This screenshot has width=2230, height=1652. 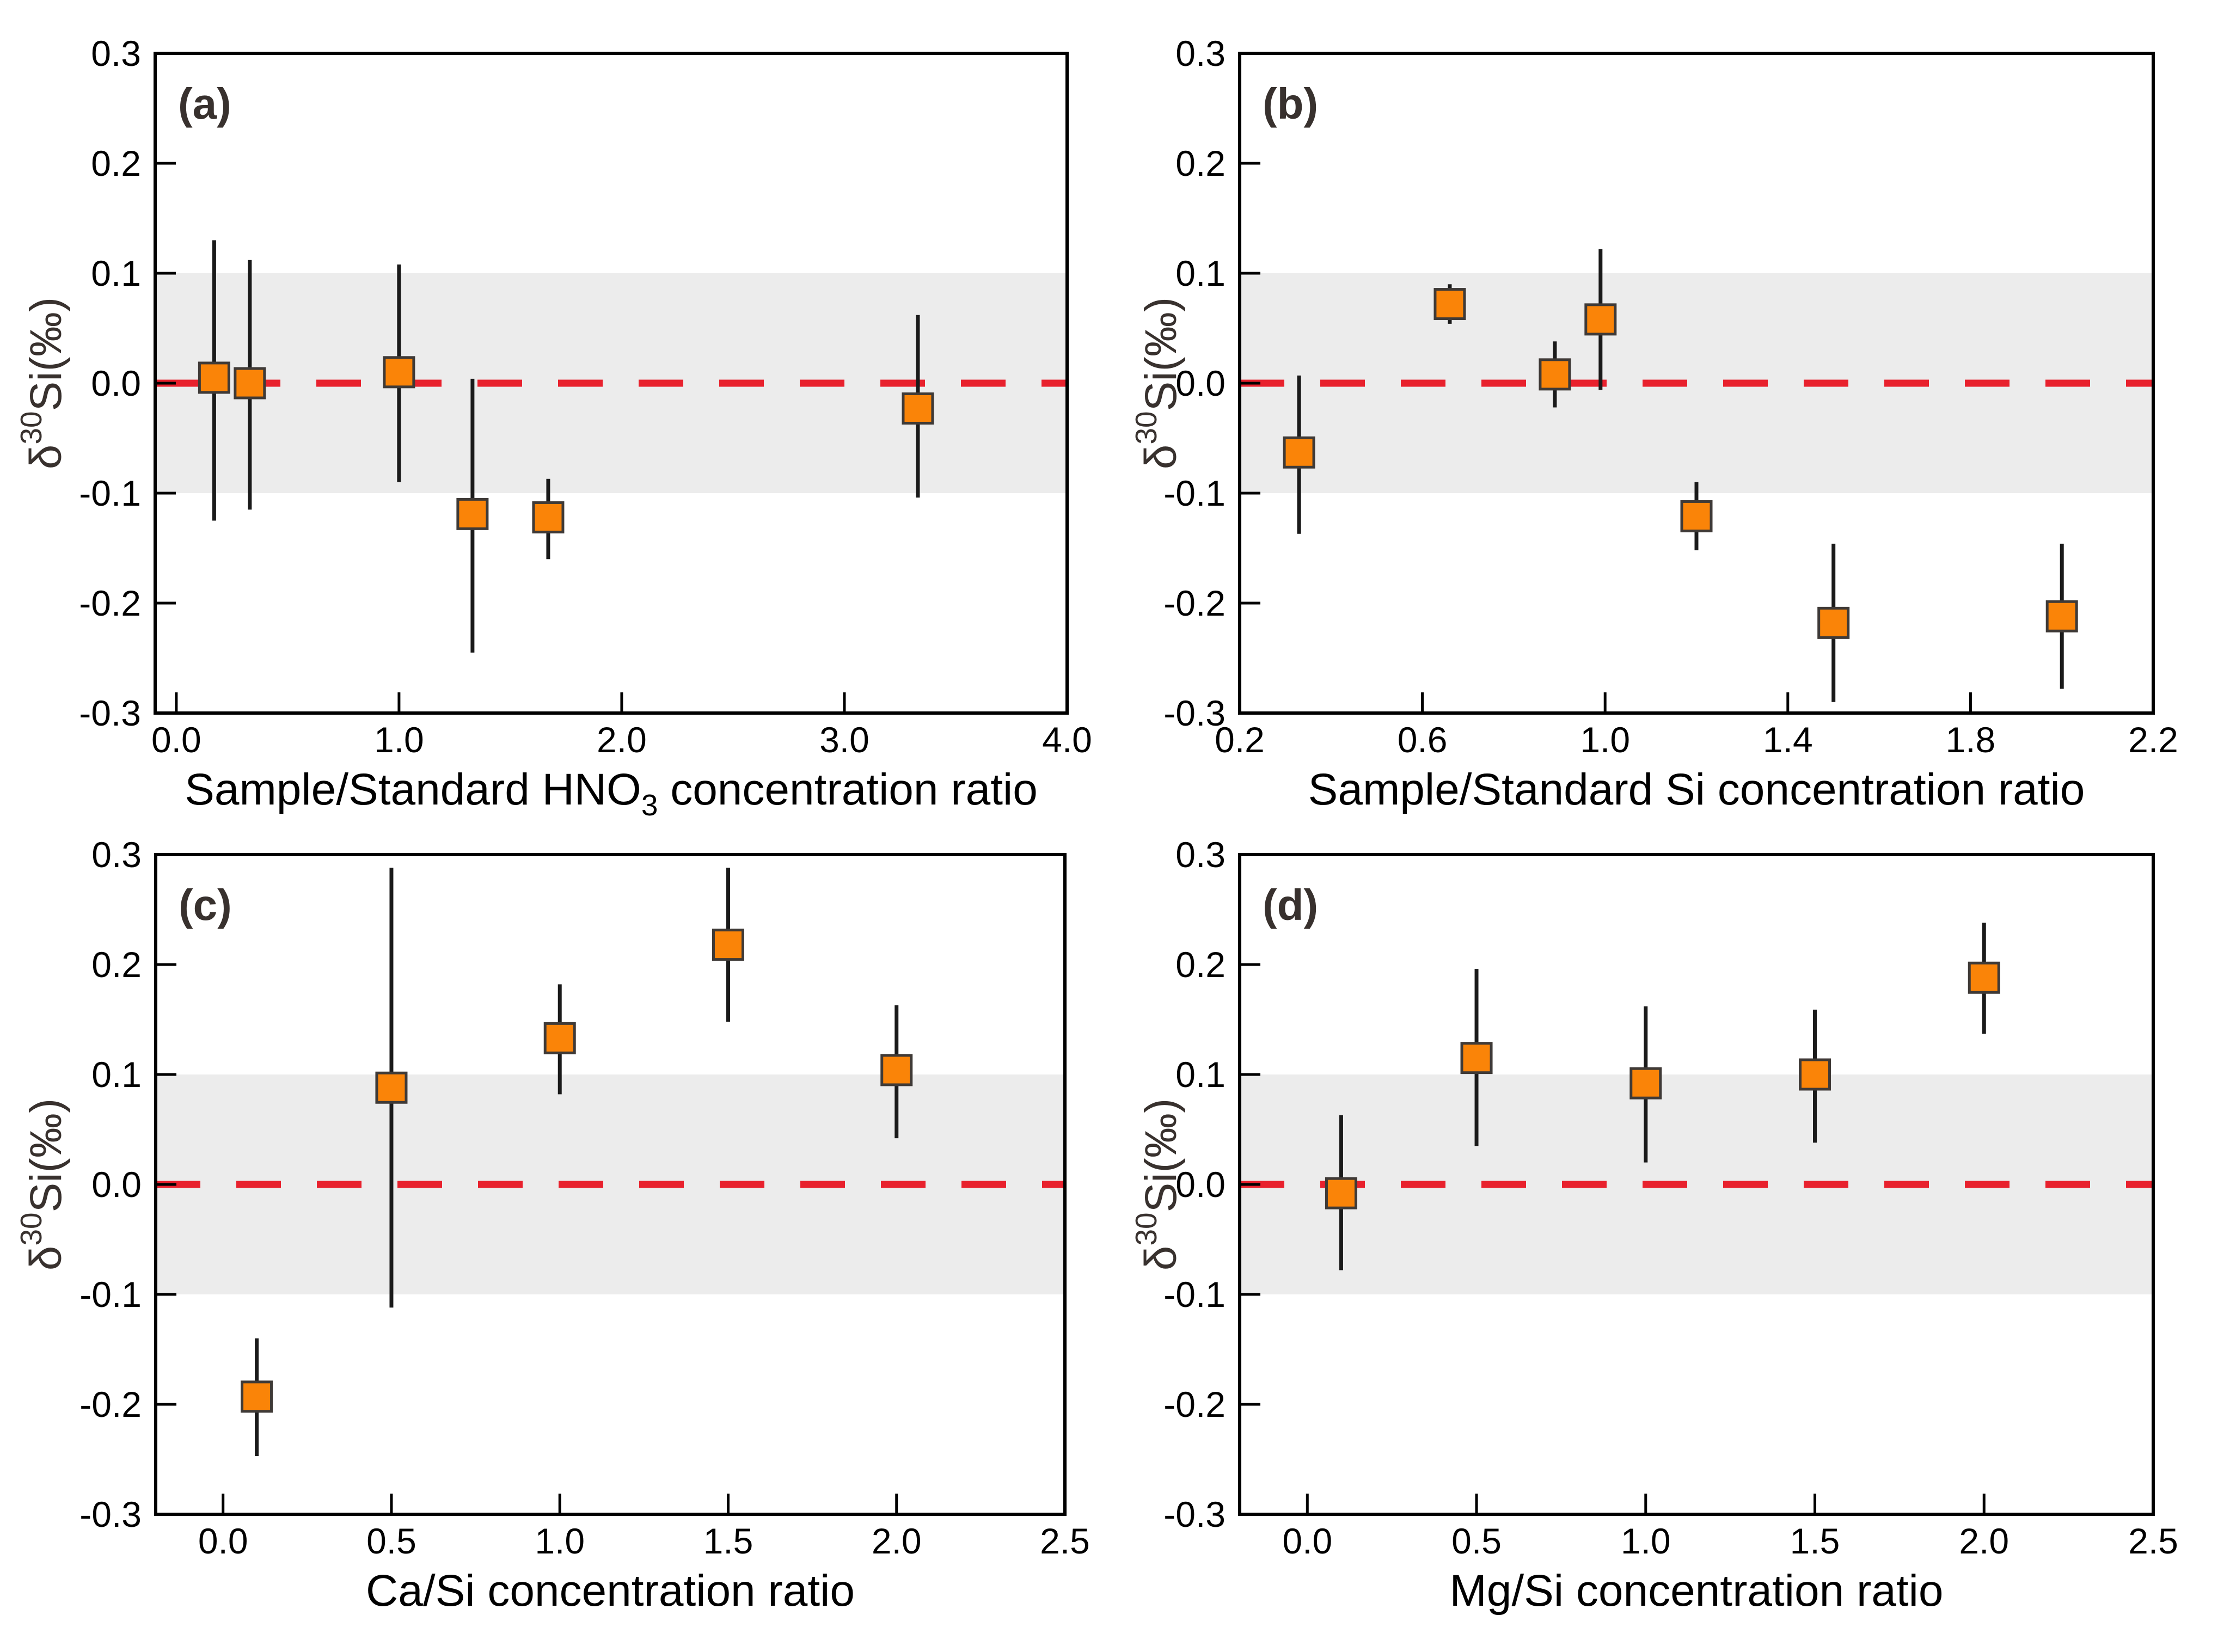 I want to click on x-tick-label: 4.0, so click(x=1067, y=740).